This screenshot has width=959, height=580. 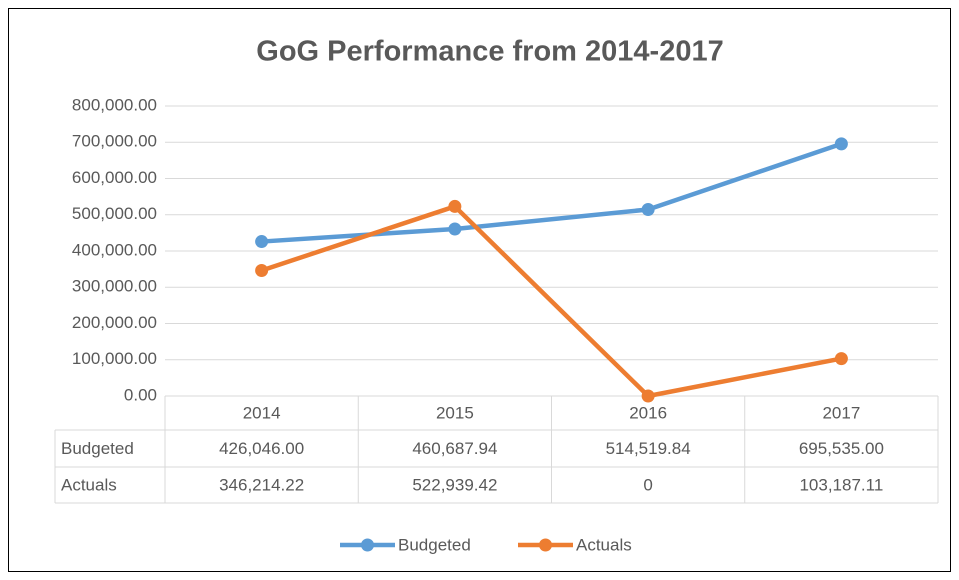 What do you see at coordinates (648, 412) in the screenshot?
I see `x-tick-label: 2016` at bounding box center [648, 412].